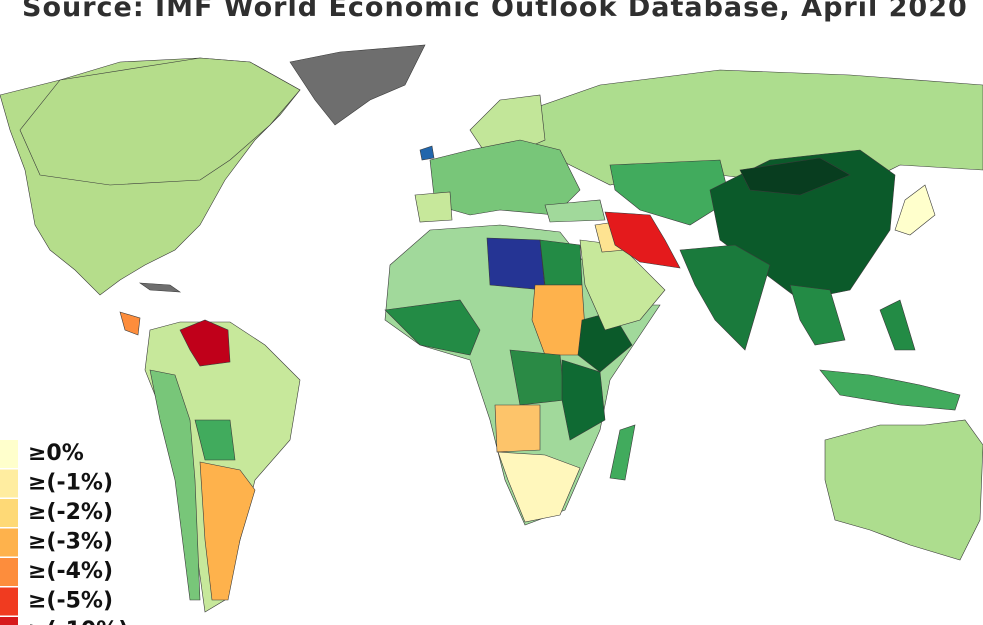 The height and width of the screenshot is (625, 983). Describe the element at coordinates (505, 177) in the screenshot. I see `europe` at that location.